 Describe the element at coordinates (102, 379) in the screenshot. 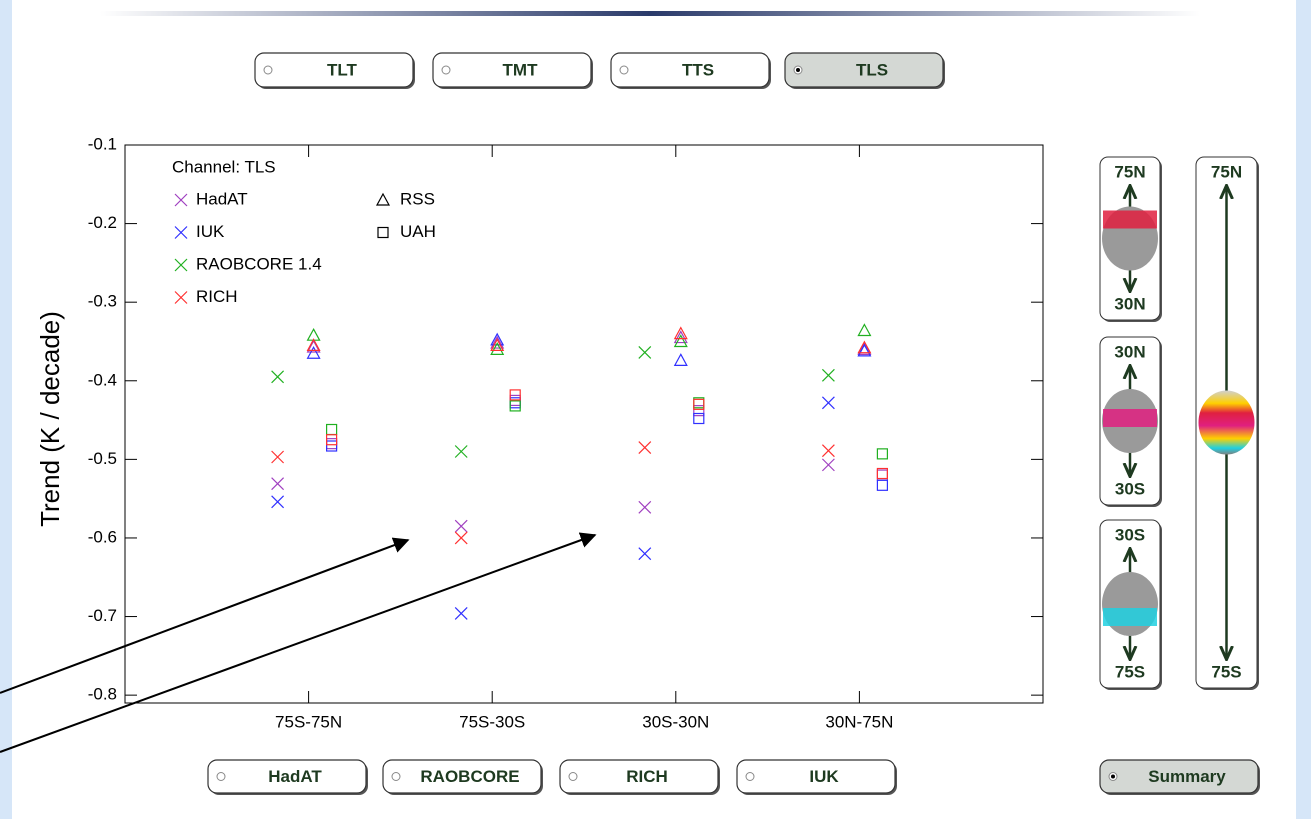

I see `y-tick-label: -0.4` at that location.